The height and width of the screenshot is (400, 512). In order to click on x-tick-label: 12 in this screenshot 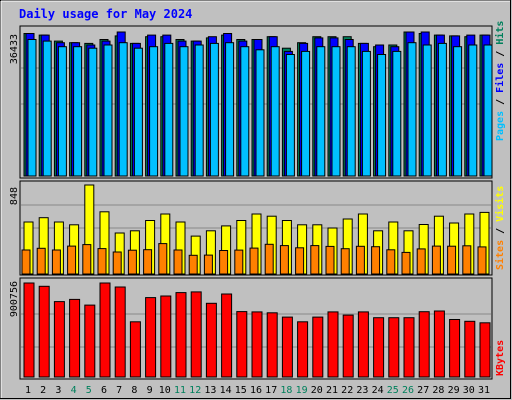, I will do `click(195, 390)`.